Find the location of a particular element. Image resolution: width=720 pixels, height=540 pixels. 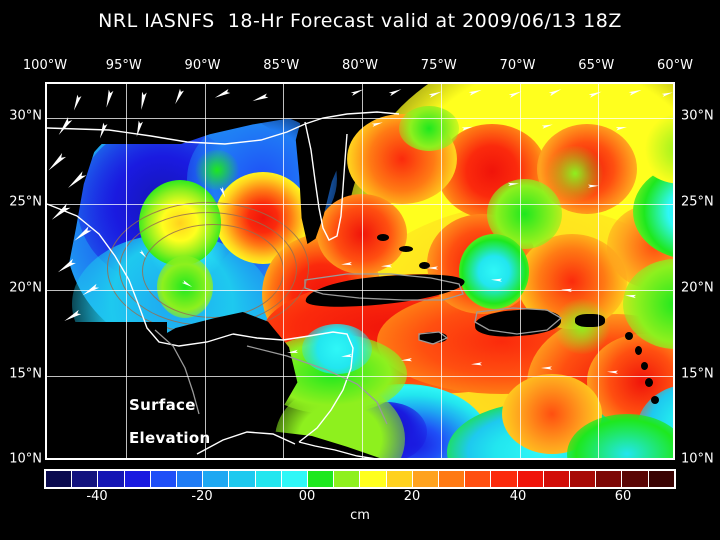

lon-tick-label: 70°W is located at coordinates (517, 65).